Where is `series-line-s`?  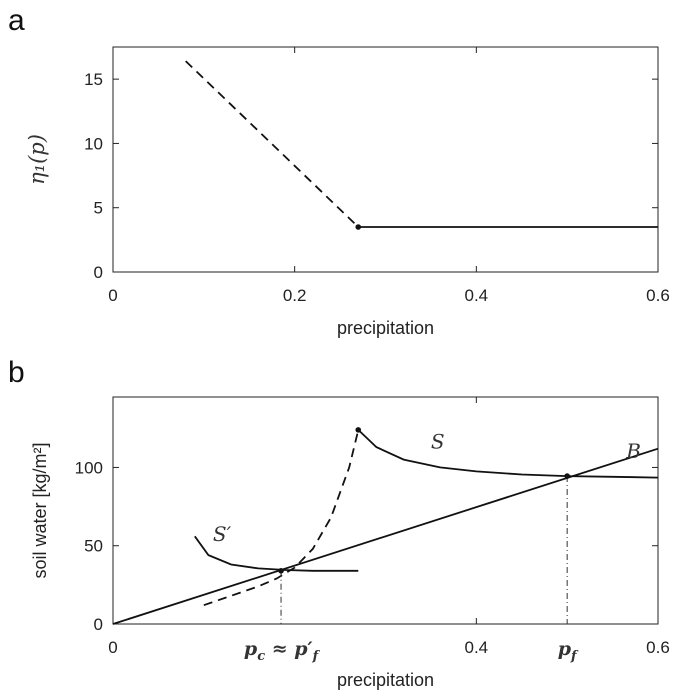 series-line-s is located at coordinates (508, 454).